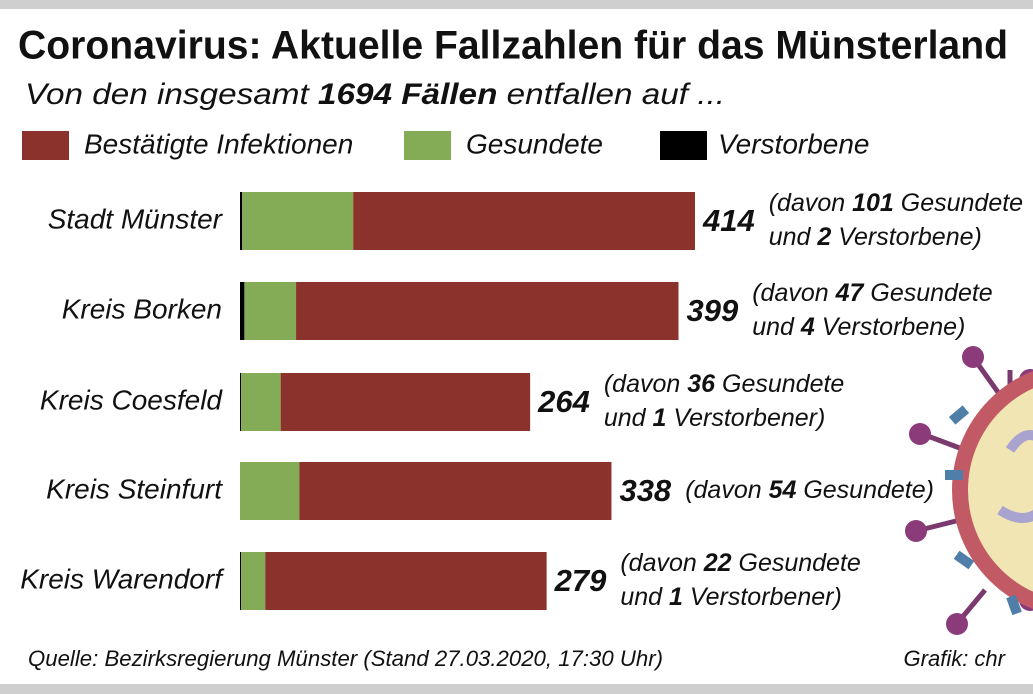  Describe the element at coordinates (407, 94) in the screenshot. I see `subtitle-part: 1694 Fällen` at that location.